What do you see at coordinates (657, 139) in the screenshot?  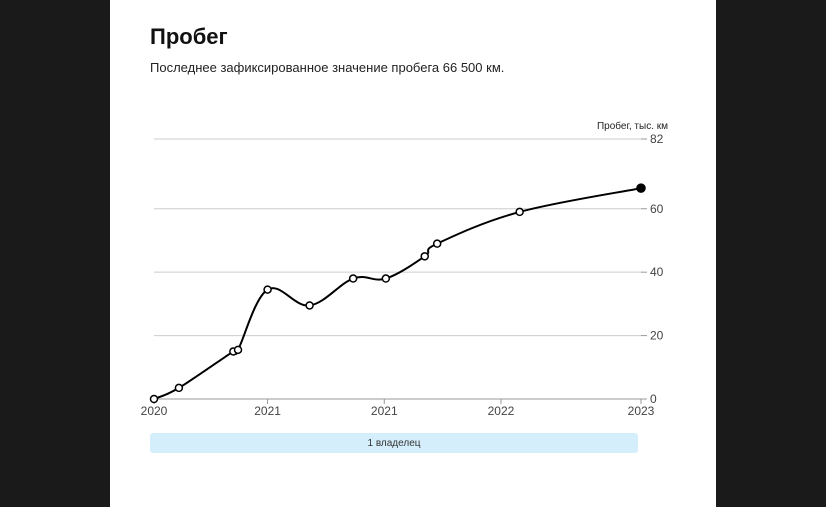 I see `y-tick-label: 82` at bounding box center [657, 139].